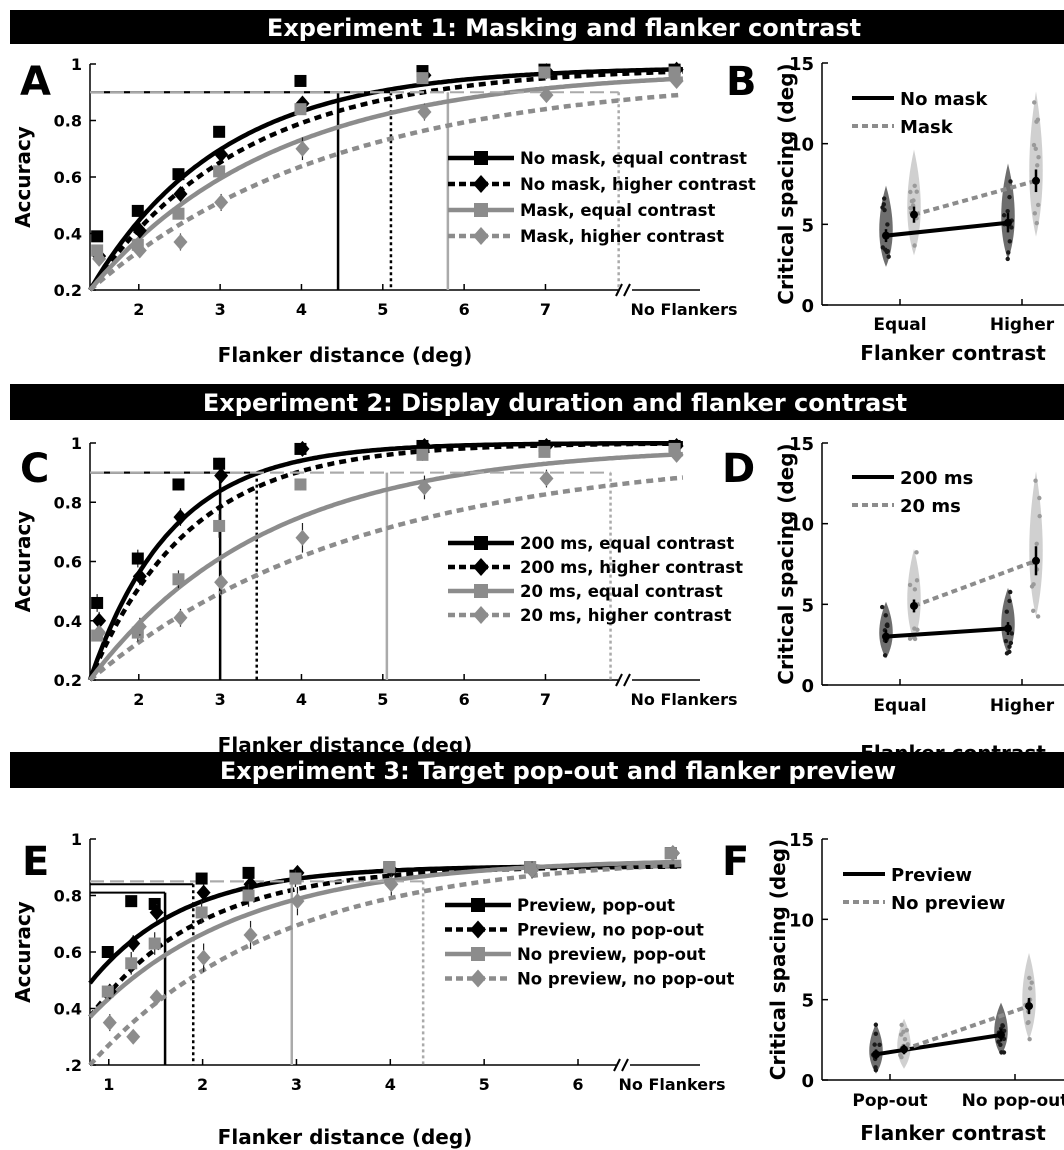 This screenshot has width=1064, height=1150. I want to click on legend-label: No preview, no pop-out, so click(626, 979).